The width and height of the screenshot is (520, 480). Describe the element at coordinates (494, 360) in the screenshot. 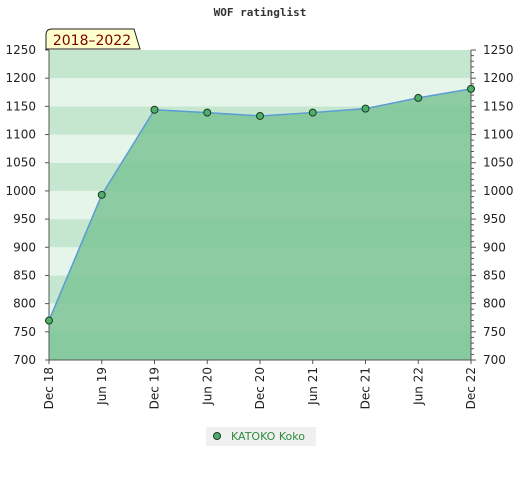

I see `y-tick-label-right: 700` at that location.